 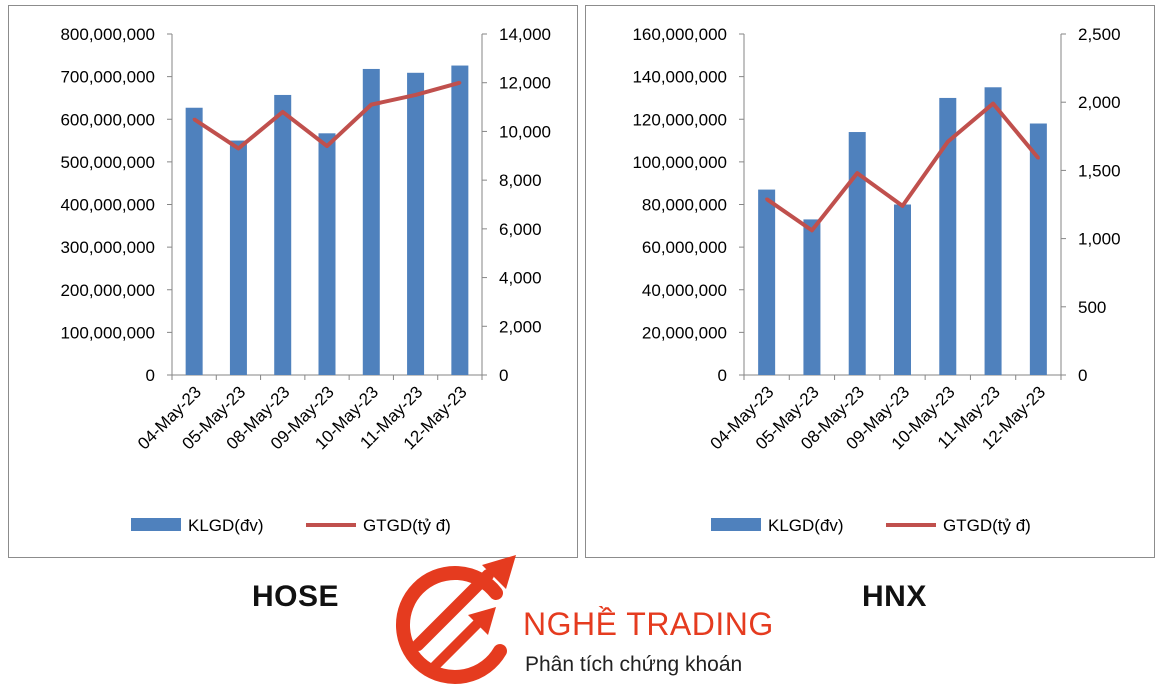 What do you see at coordinates (156, 524) in the screenshot?
I see `hose-legend-bar-swatch` at bounding box center [156, 524].